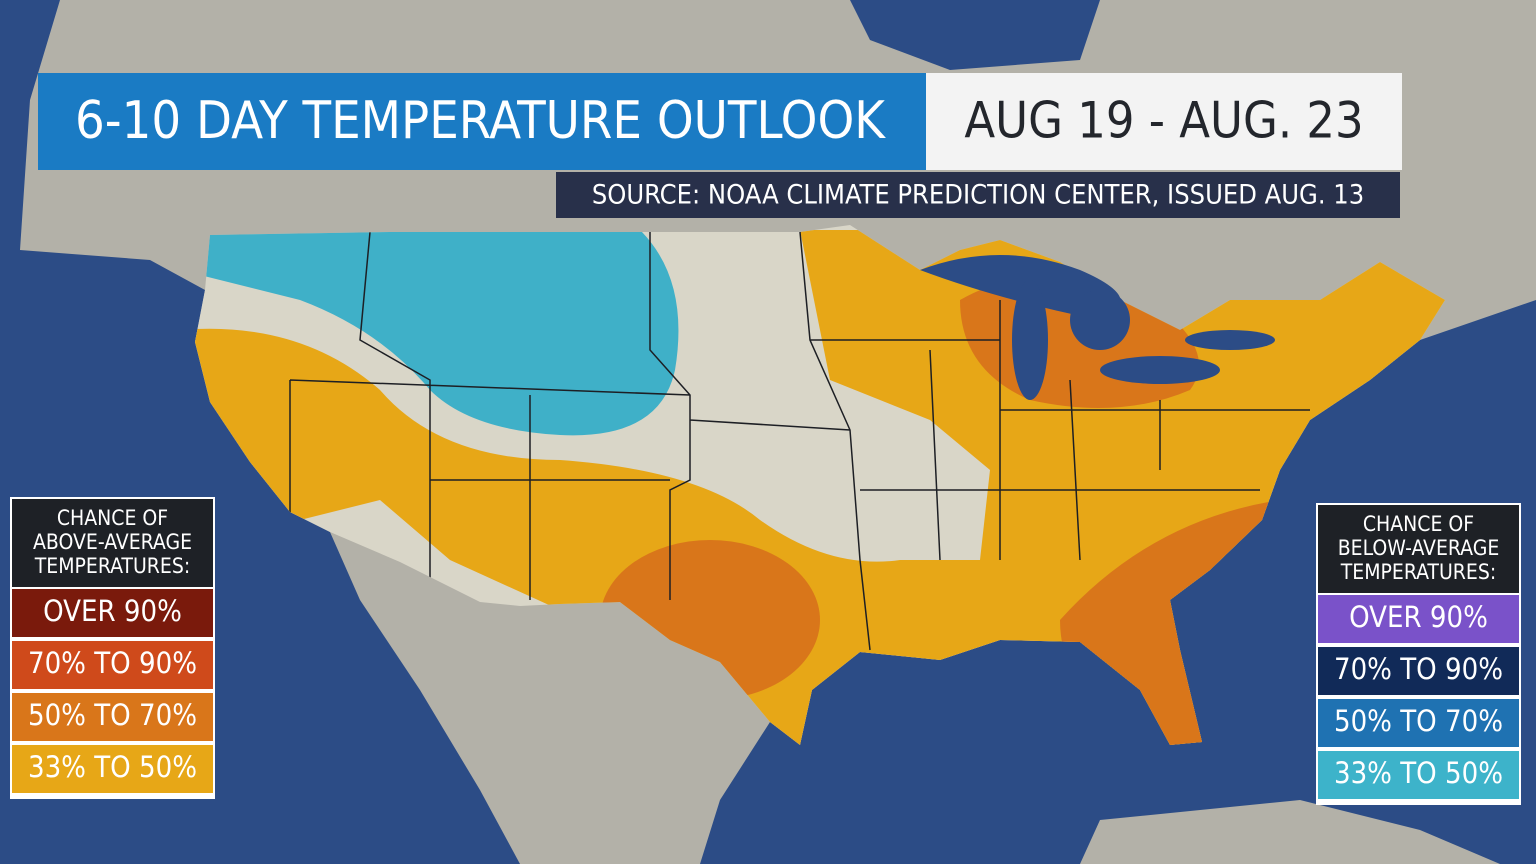  I want to click on source-bar, so click(978, 195).